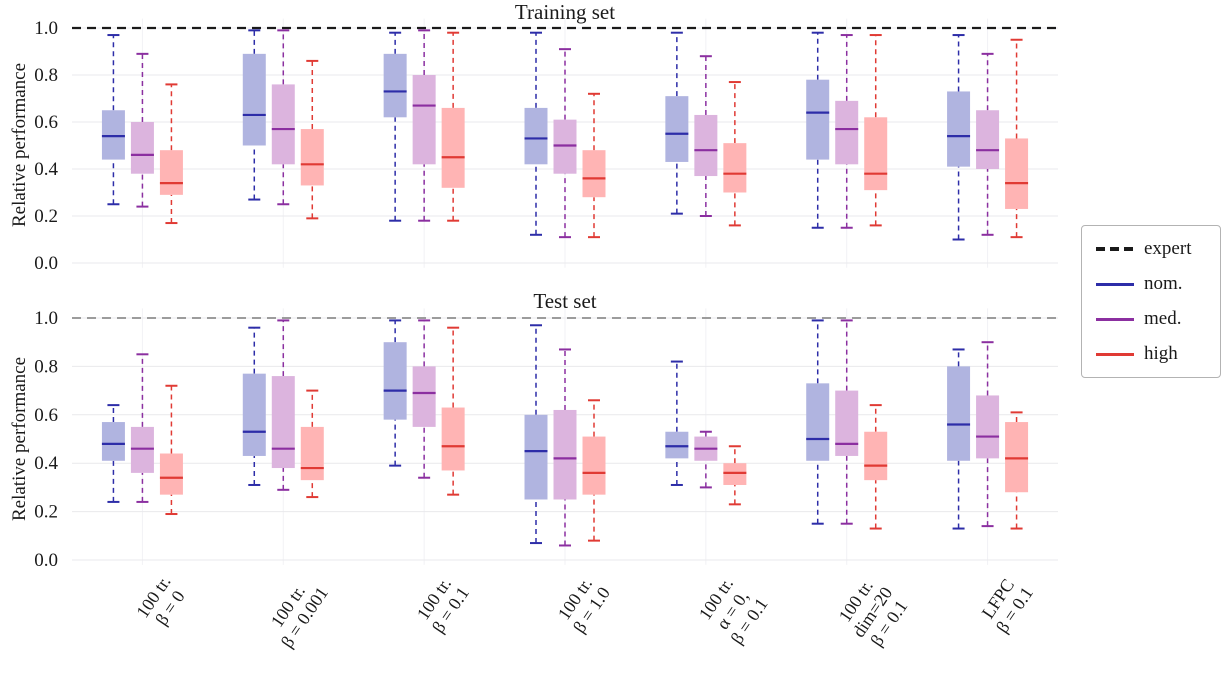  I want to click on training-panel-title: Training set, so click(565, 12).